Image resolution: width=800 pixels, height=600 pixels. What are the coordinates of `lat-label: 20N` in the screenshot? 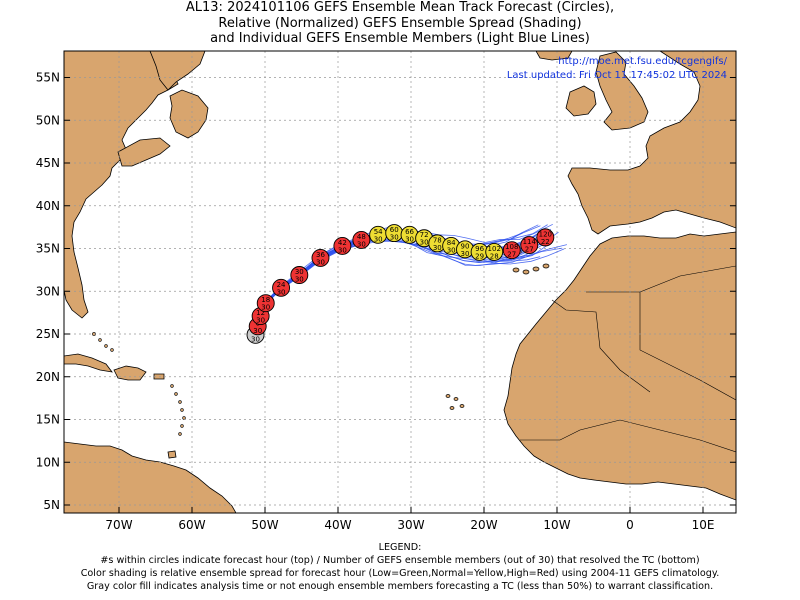 It's located at (48, 377).